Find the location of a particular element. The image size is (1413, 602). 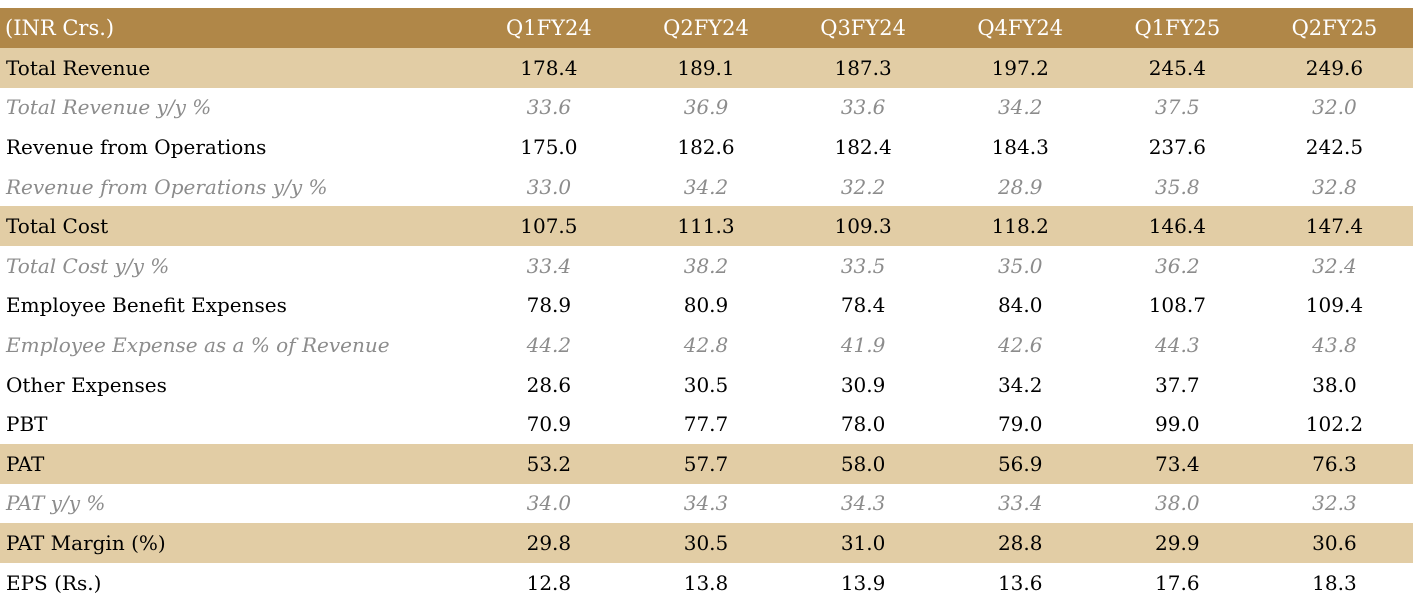

row-value: 80.9 is located at coordinates (706, 305).